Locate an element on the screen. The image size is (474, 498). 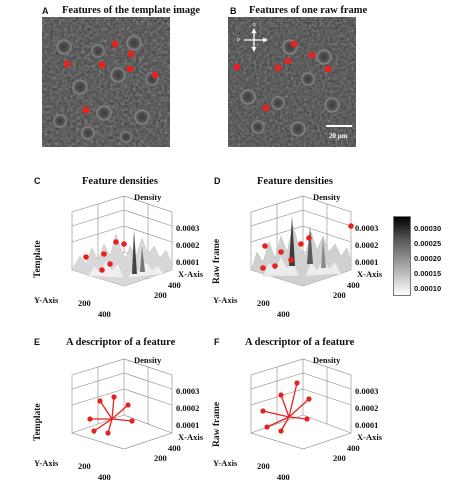
descriptor-spokes is located at coordinates (286, 407).